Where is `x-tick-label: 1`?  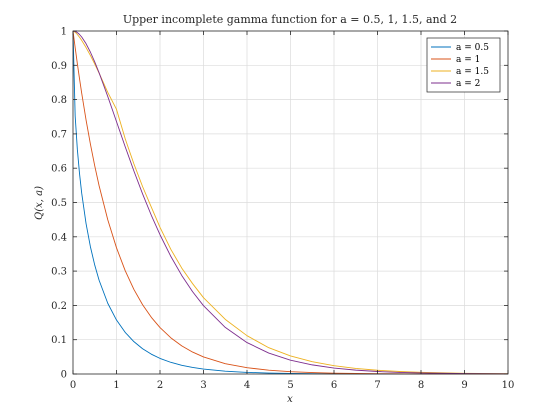 x-tick-label: 1 is located at coordinates (116, 385).